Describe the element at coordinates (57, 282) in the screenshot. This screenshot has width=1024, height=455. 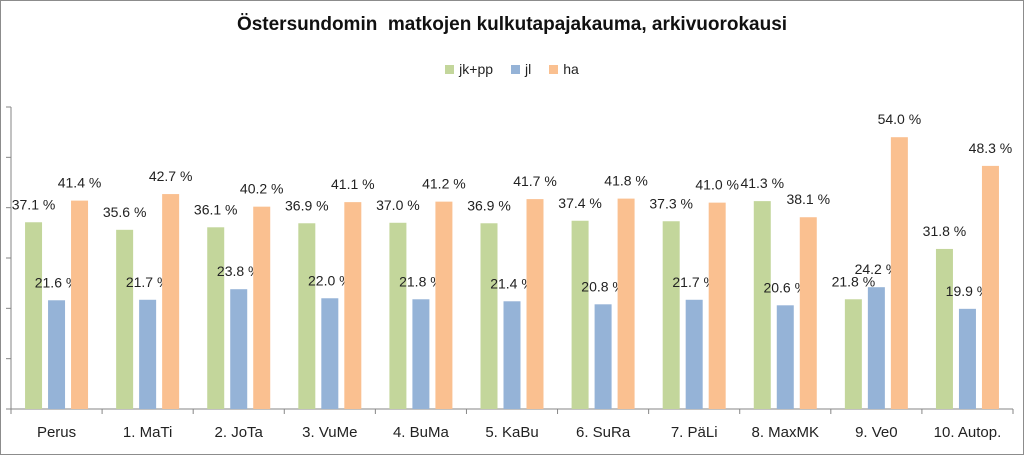
I see `data-label: 21.6 %` at that location.